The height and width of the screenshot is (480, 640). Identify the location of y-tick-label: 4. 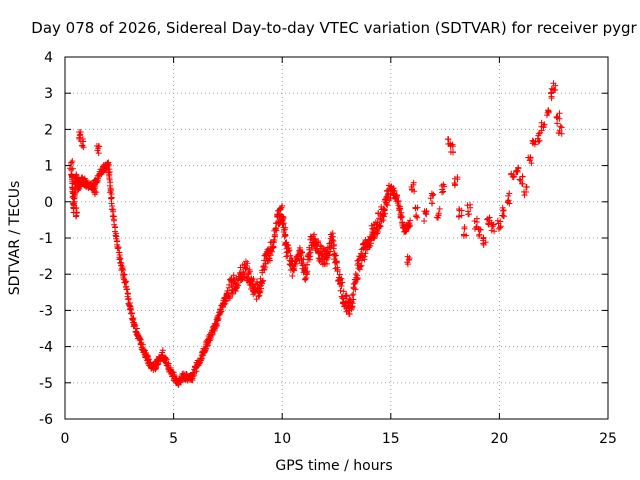
(48, 58).